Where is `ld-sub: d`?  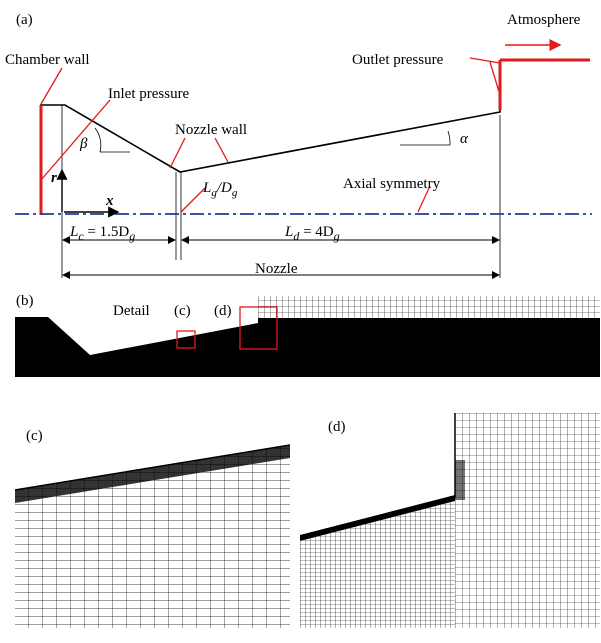 ld-sub: d is located at coordinates (296, 236).